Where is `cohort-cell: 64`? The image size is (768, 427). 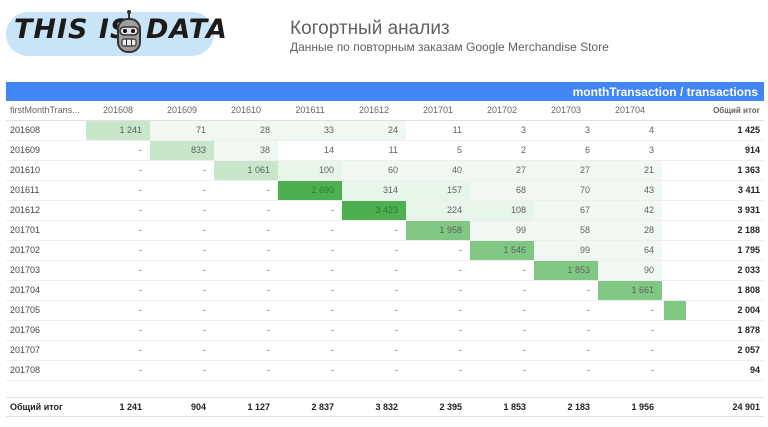 cohort-cell: 64 is located at coordinates (630, 250).